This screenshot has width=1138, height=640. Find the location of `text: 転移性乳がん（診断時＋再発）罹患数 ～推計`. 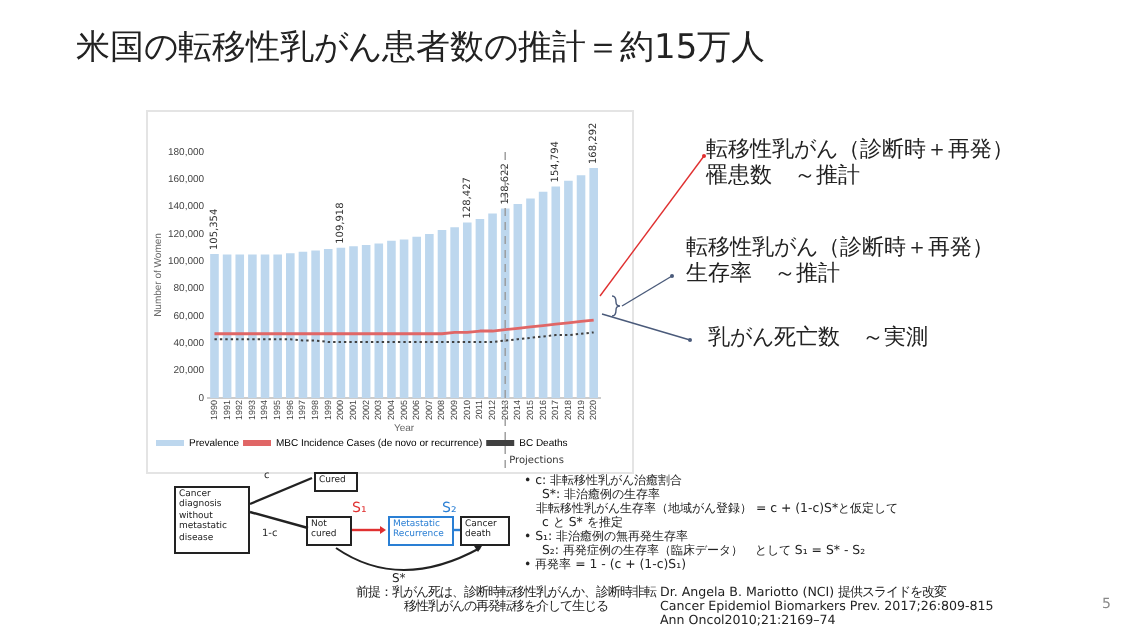

text: 転移性乳がん（診断時＋再発）罹患数 ～推計 is located at coordinates (861, 162).